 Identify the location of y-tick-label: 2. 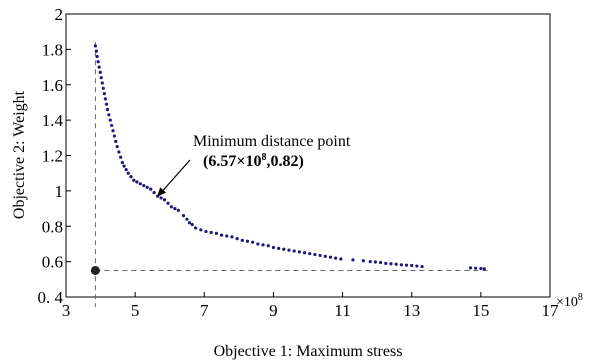
(59, 14).